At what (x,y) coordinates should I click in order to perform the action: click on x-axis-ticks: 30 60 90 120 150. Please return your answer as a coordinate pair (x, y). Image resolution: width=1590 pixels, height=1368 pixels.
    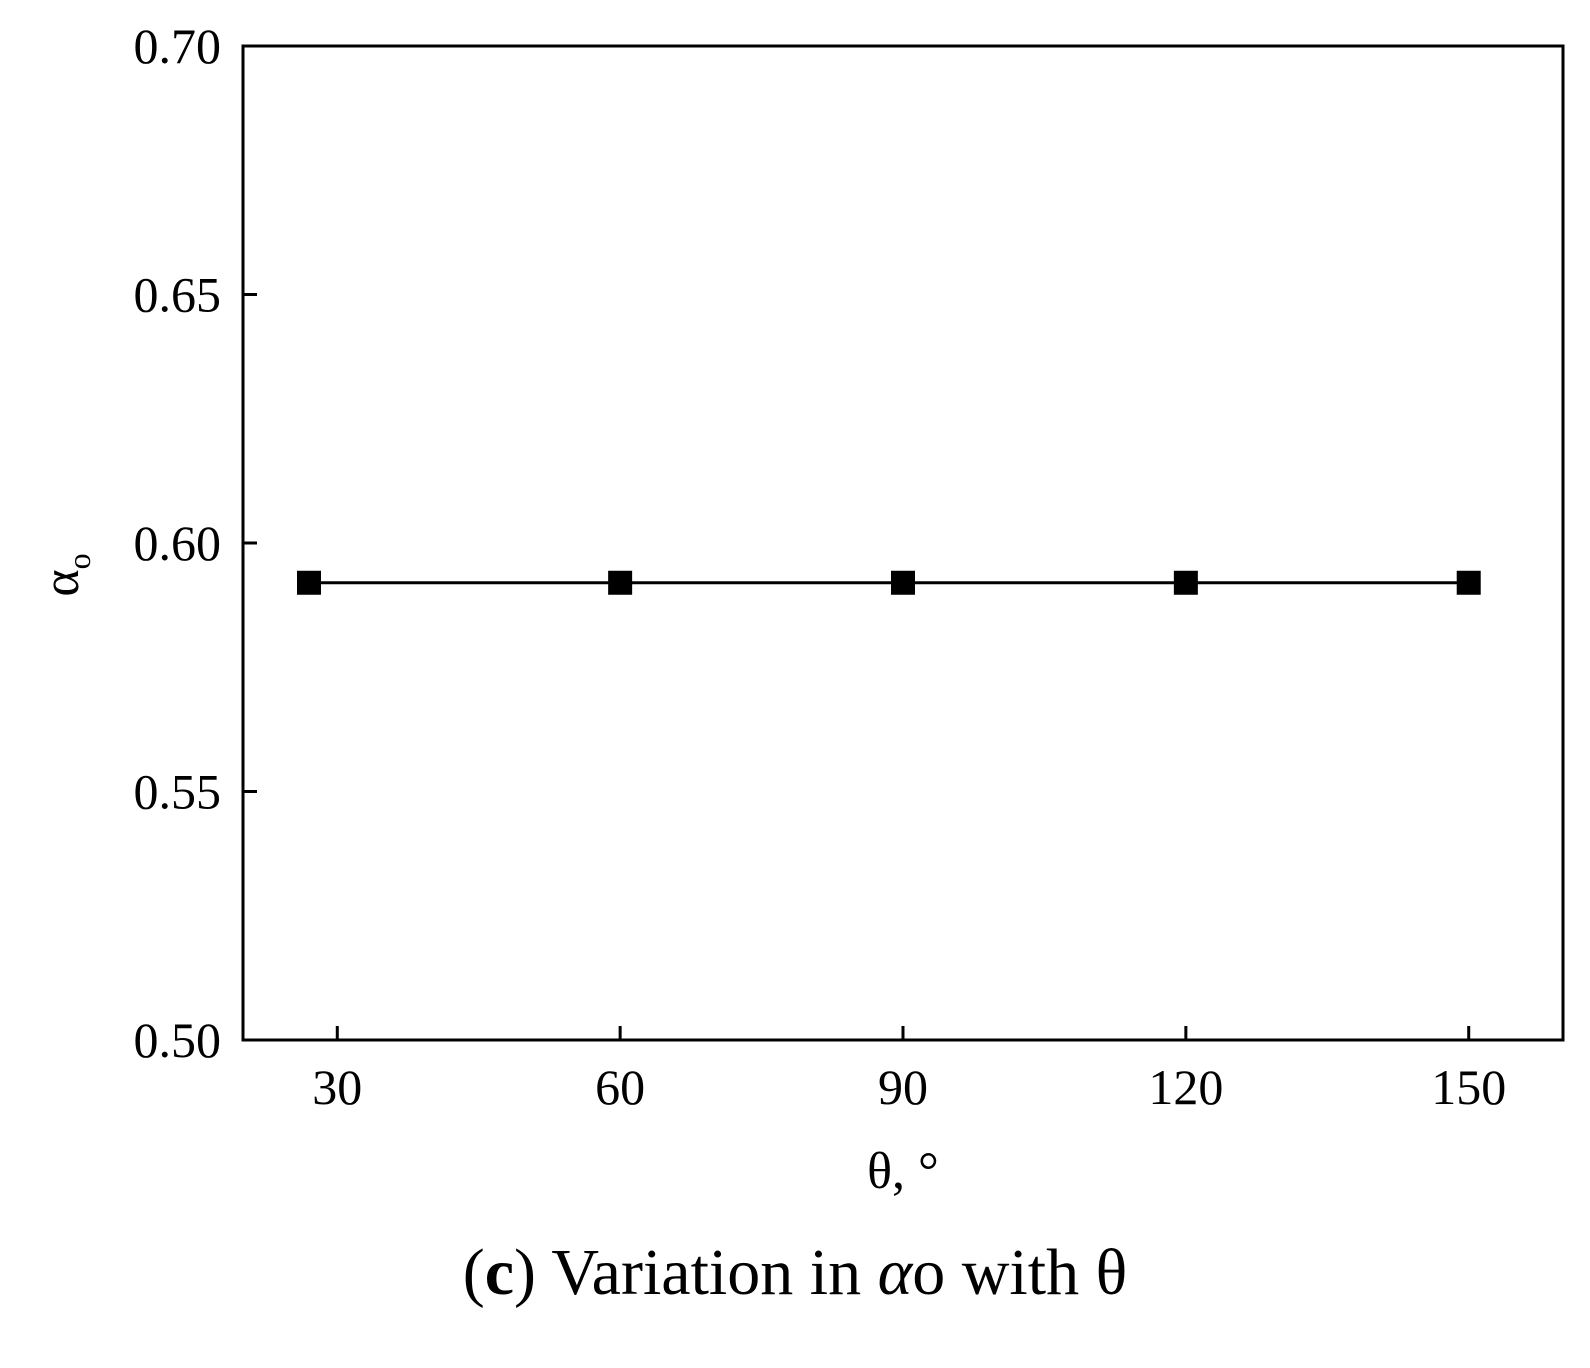
    Looking at the image, I should click on (909, 1070).